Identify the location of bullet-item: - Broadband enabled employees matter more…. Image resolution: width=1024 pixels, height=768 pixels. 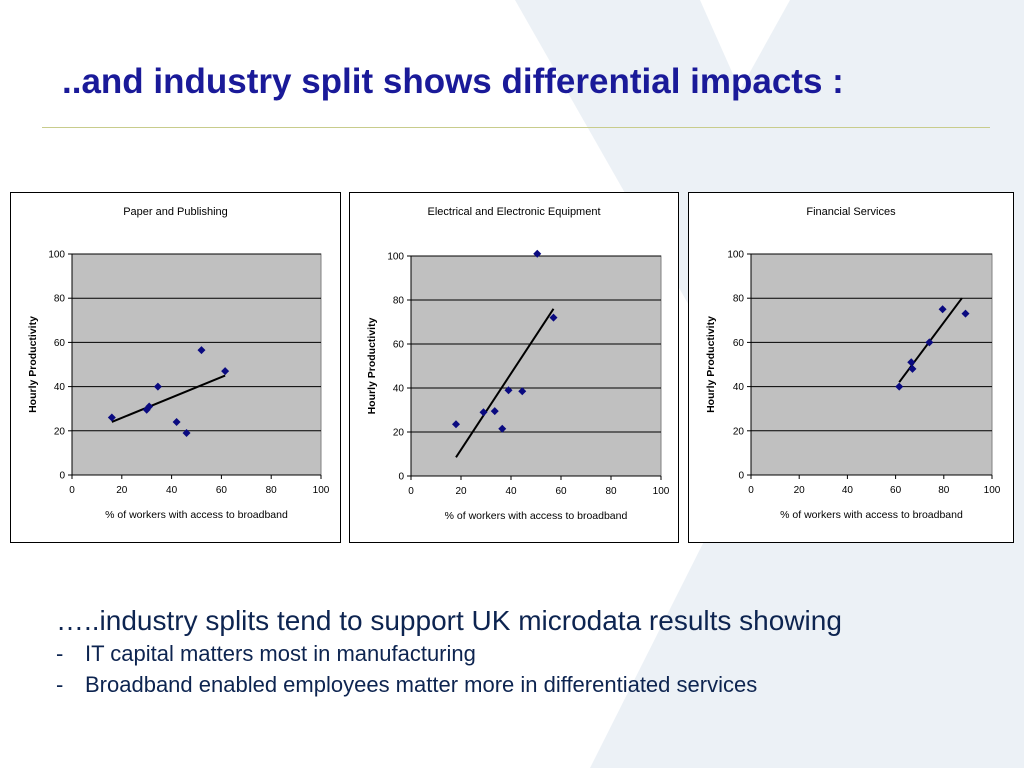
(536, 684).